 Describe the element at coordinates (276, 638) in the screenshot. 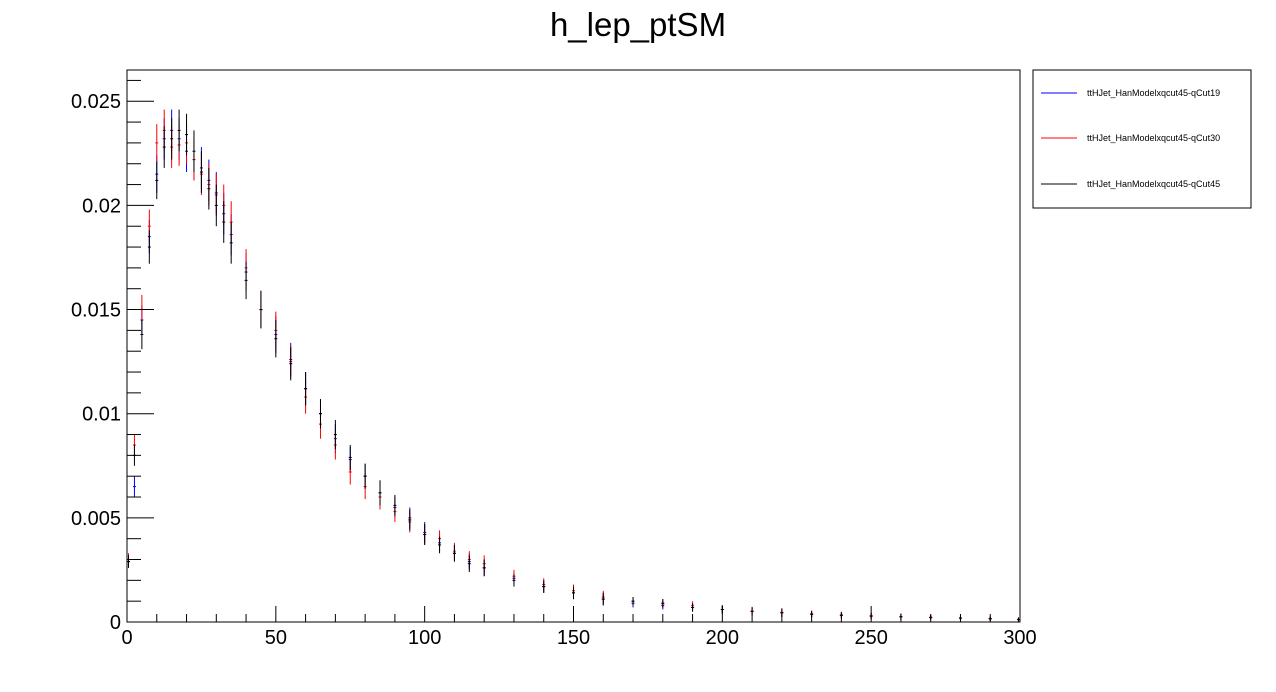

I see `x-tick-label: 50` at that location.